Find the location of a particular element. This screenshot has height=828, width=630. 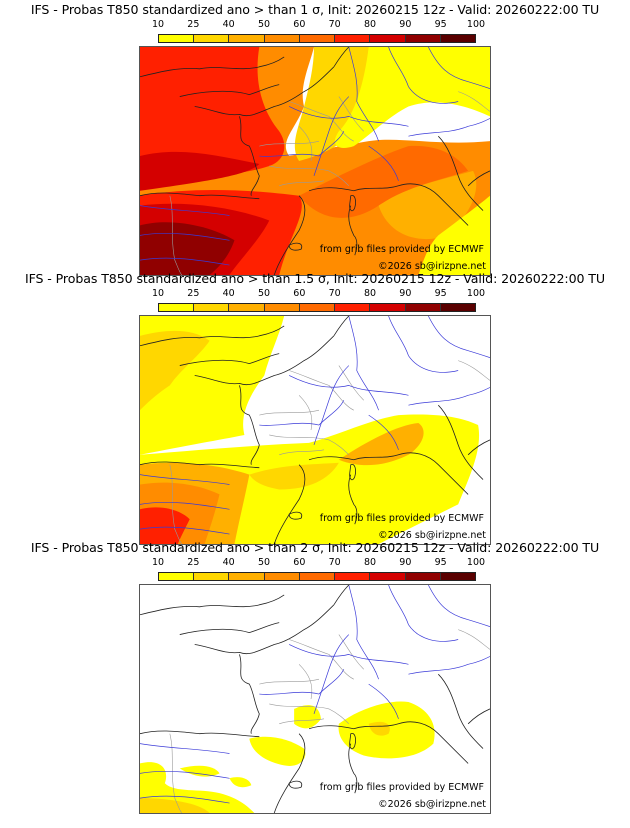

probability-field is located at coordinates (310, 430).